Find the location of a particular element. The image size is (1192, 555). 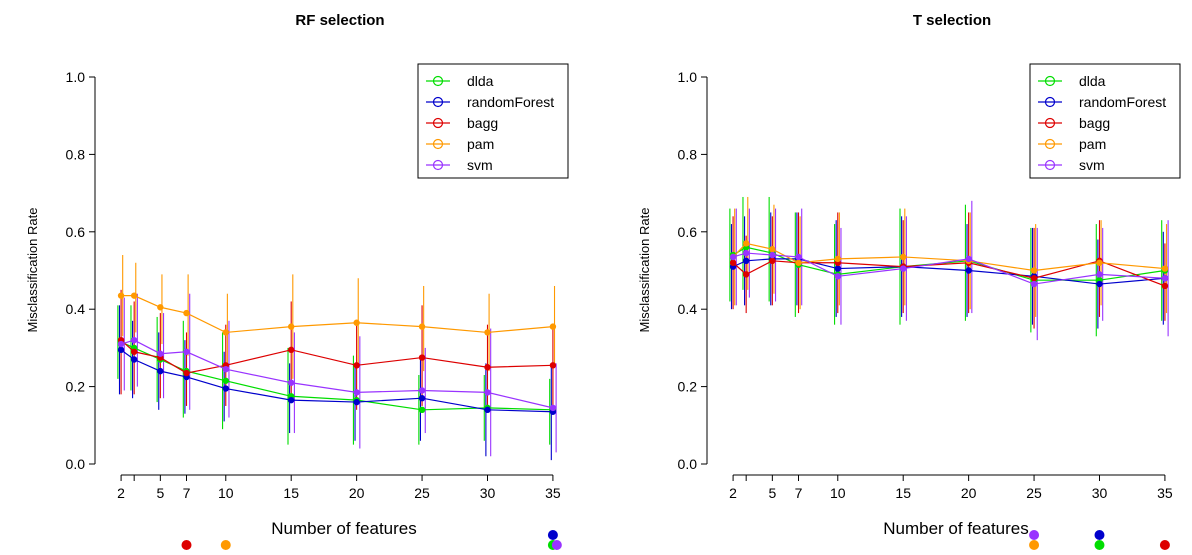

x-tick-label: 20 is located at coordinates (969, 493).